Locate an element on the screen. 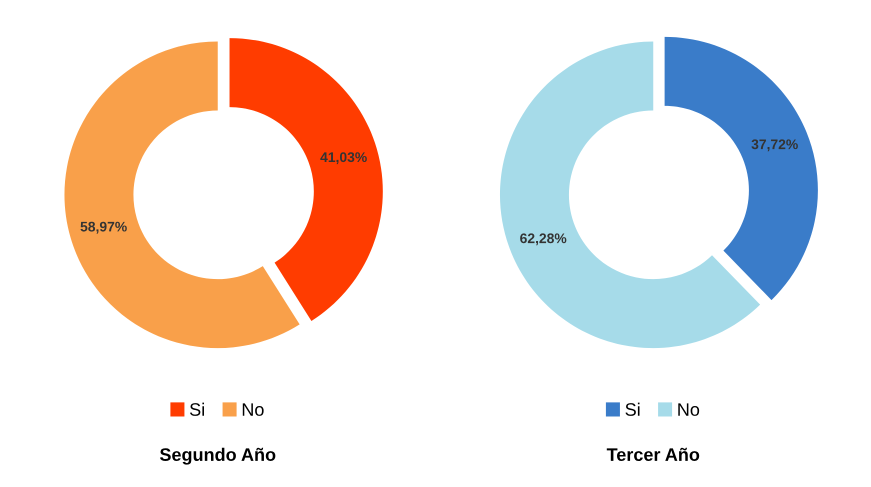 This screenshot has height=487, width=871. text: Tercer Año is located at coordinates (653, 454).